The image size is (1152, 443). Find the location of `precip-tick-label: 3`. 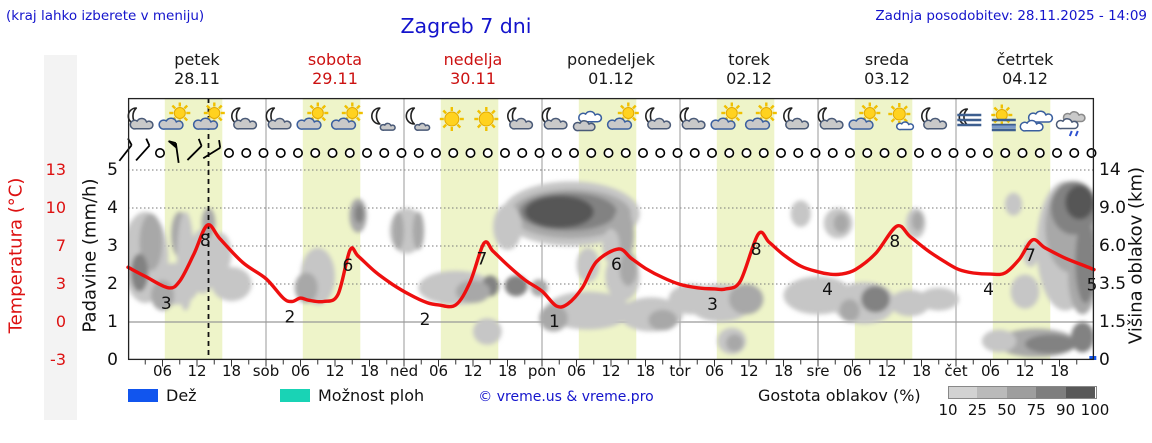

precip-tick-label: 3 is located at coordinates (112, 246).